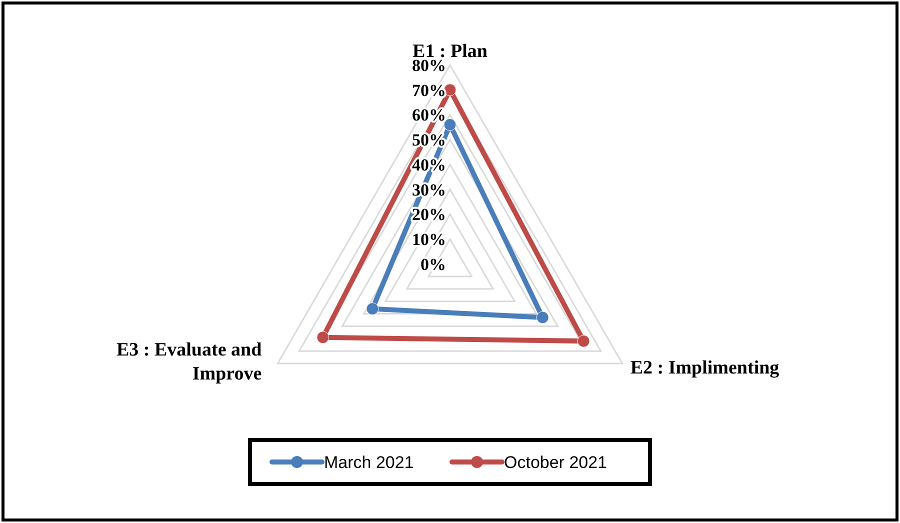 The width and height of the screenshot is (900, 523). Describe the element at coordinates (189, 362) in the screenshot. I see `spoke-label: E3 : Evaluate and Improve` at that location.